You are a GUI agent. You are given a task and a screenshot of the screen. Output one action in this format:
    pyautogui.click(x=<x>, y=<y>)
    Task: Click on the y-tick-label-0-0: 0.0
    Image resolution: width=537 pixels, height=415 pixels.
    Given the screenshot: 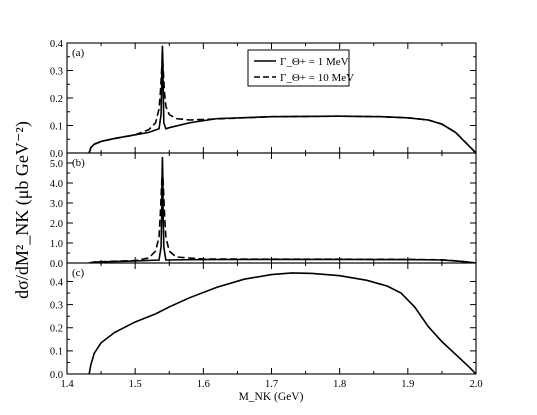 What is the action you would take?
    pyautogui.click(x=56, y=154)
    